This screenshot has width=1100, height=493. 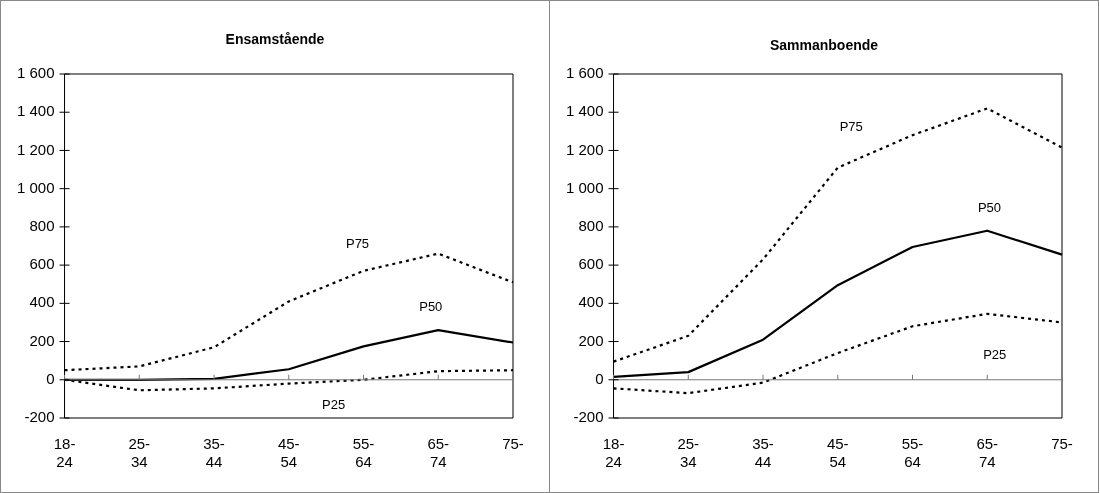 What do you see at coordinates (995, 355) in the screenshot?
I see `text: P25` at bounding box center [995, 355].